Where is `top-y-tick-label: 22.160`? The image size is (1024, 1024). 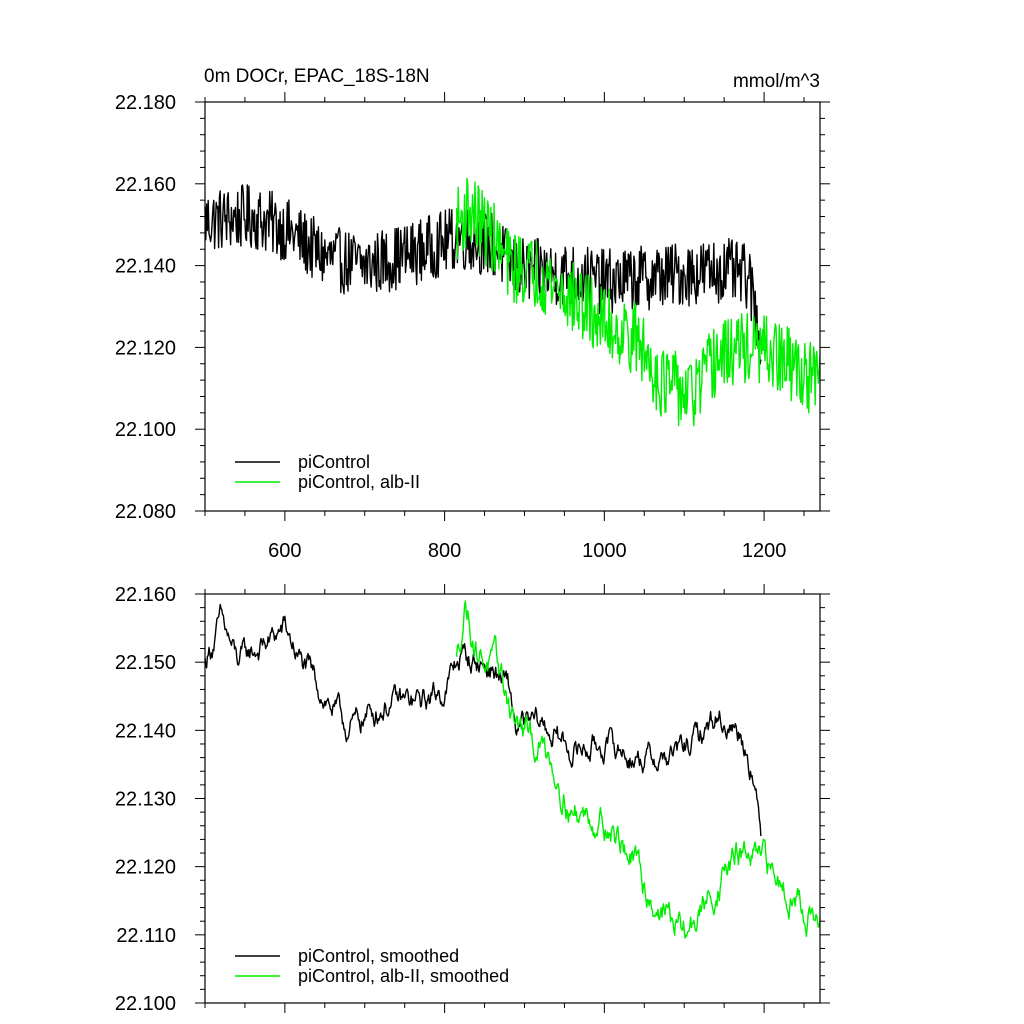
top-y-tick-label: 22.160 is located at coordinates (145, 185).